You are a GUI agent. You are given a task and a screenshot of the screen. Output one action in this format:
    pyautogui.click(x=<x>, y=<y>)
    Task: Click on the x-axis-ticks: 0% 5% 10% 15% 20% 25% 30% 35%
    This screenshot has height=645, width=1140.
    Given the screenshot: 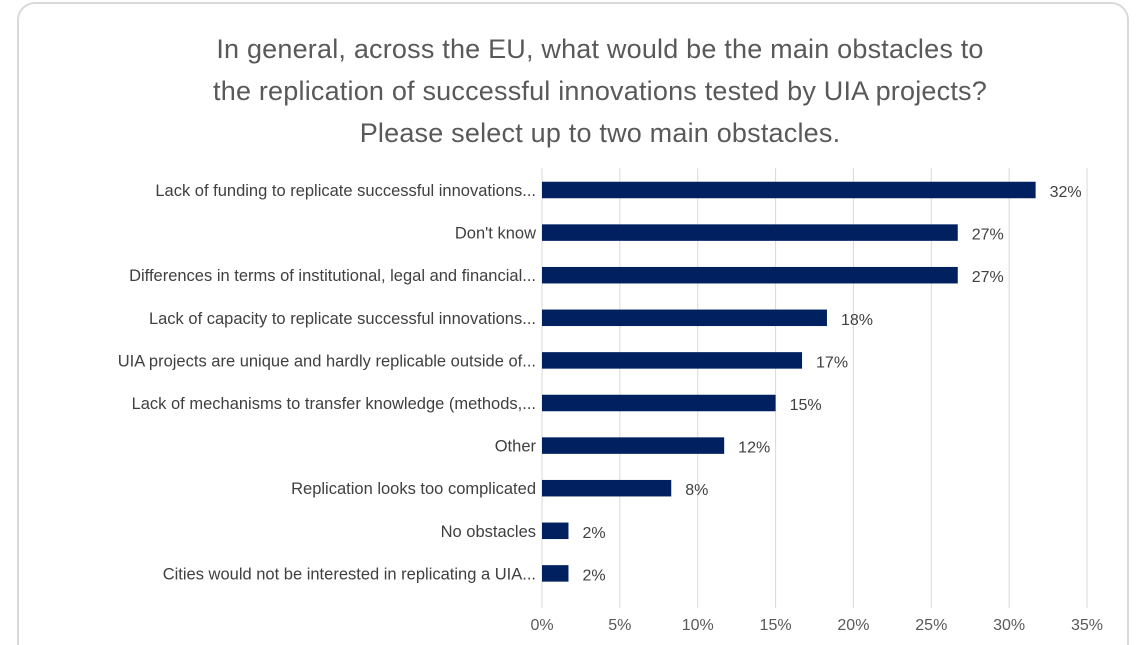 What is the action you would take?
    pyautogui.click(x=816, y=625)
    